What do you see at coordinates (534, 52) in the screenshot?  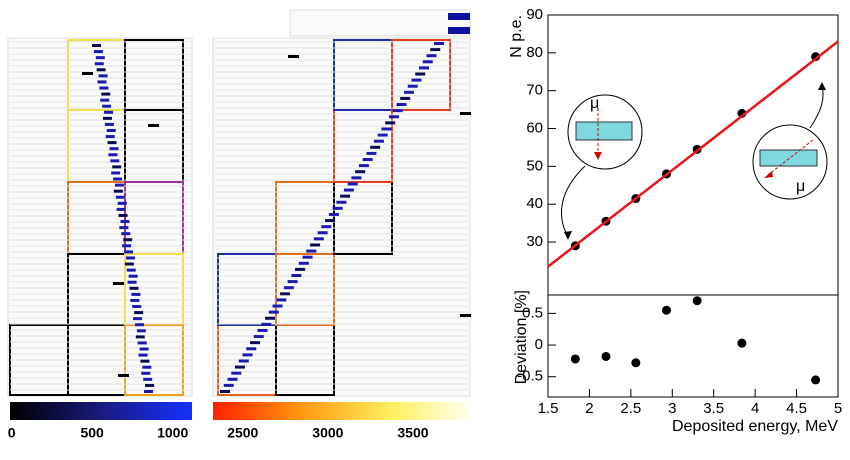 I see `y-tick-label: 80` at bounding box center [534, 52].